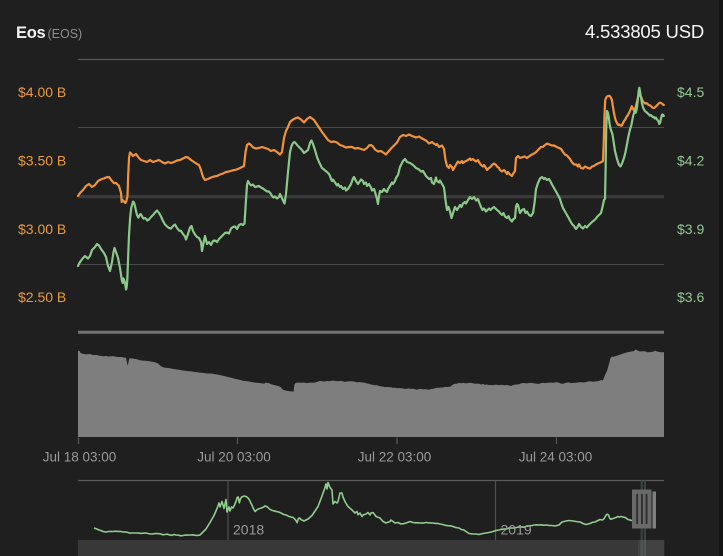 The image size is (723, 556). Describe the element at coordinates (516, 530) in the screenshot. I see `svg-text: 2019` at that location.